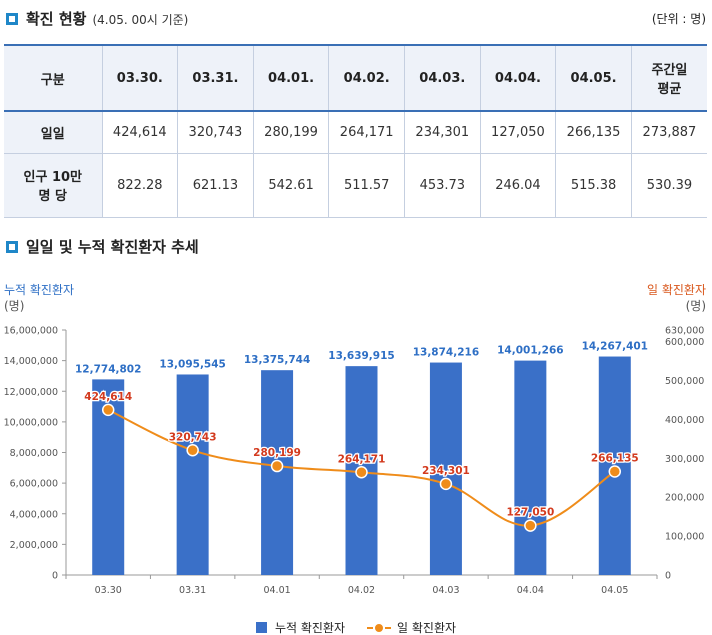 The width and height of the screenshot is (712, 635). I want to click on line-point-label: 280,199, so click(277, 453).